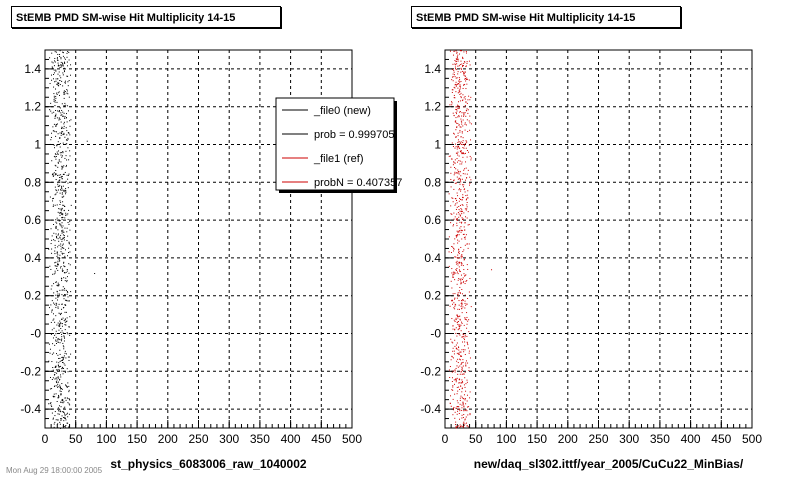  What do you see at coordinates (37, 145) in the screenshot?
I see `y-tick-label: 1` at bounding box center [37, 145].